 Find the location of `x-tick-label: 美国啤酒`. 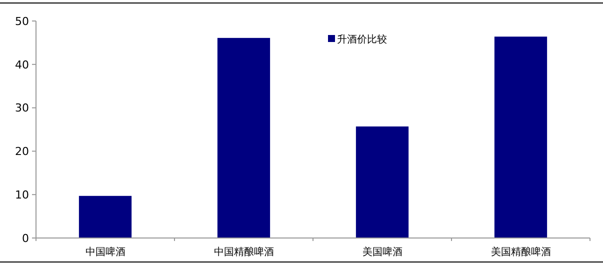

x-tick-label: 美国啤酒 is located at coordinates (382, 252).